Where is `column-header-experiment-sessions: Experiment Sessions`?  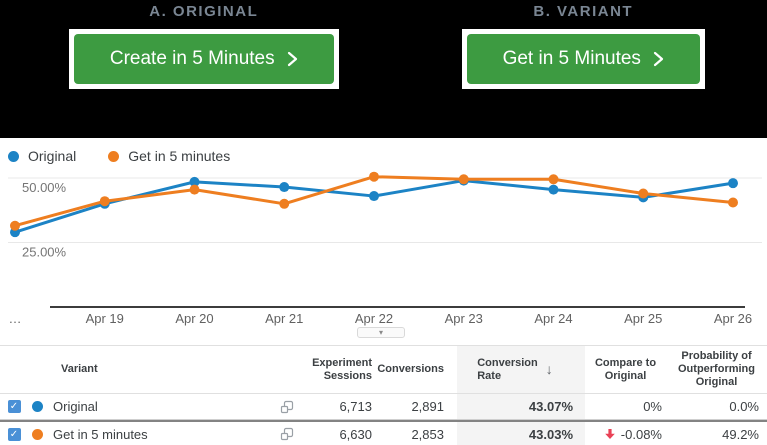 column-header-experiment-sessions: Experiment Sessions is located at coordinates (342, 369).